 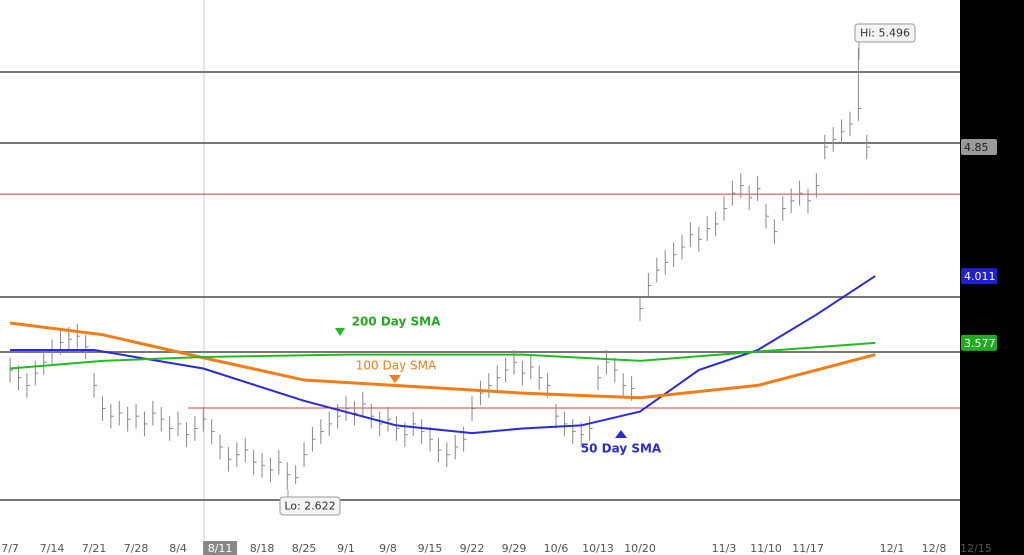 What do you see at coordinates (94, 548) in the screenshot?
I see `x-tick-label: 7/21` at bounding box center [94, 548].